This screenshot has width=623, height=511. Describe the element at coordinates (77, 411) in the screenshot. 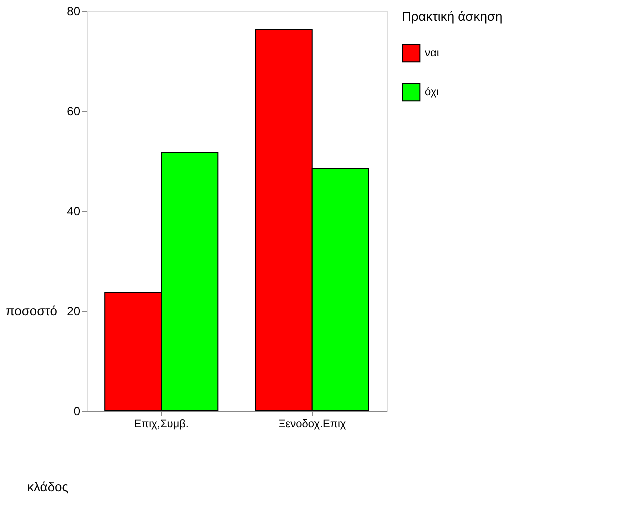

I see `y-tick-label: 0` at that location.